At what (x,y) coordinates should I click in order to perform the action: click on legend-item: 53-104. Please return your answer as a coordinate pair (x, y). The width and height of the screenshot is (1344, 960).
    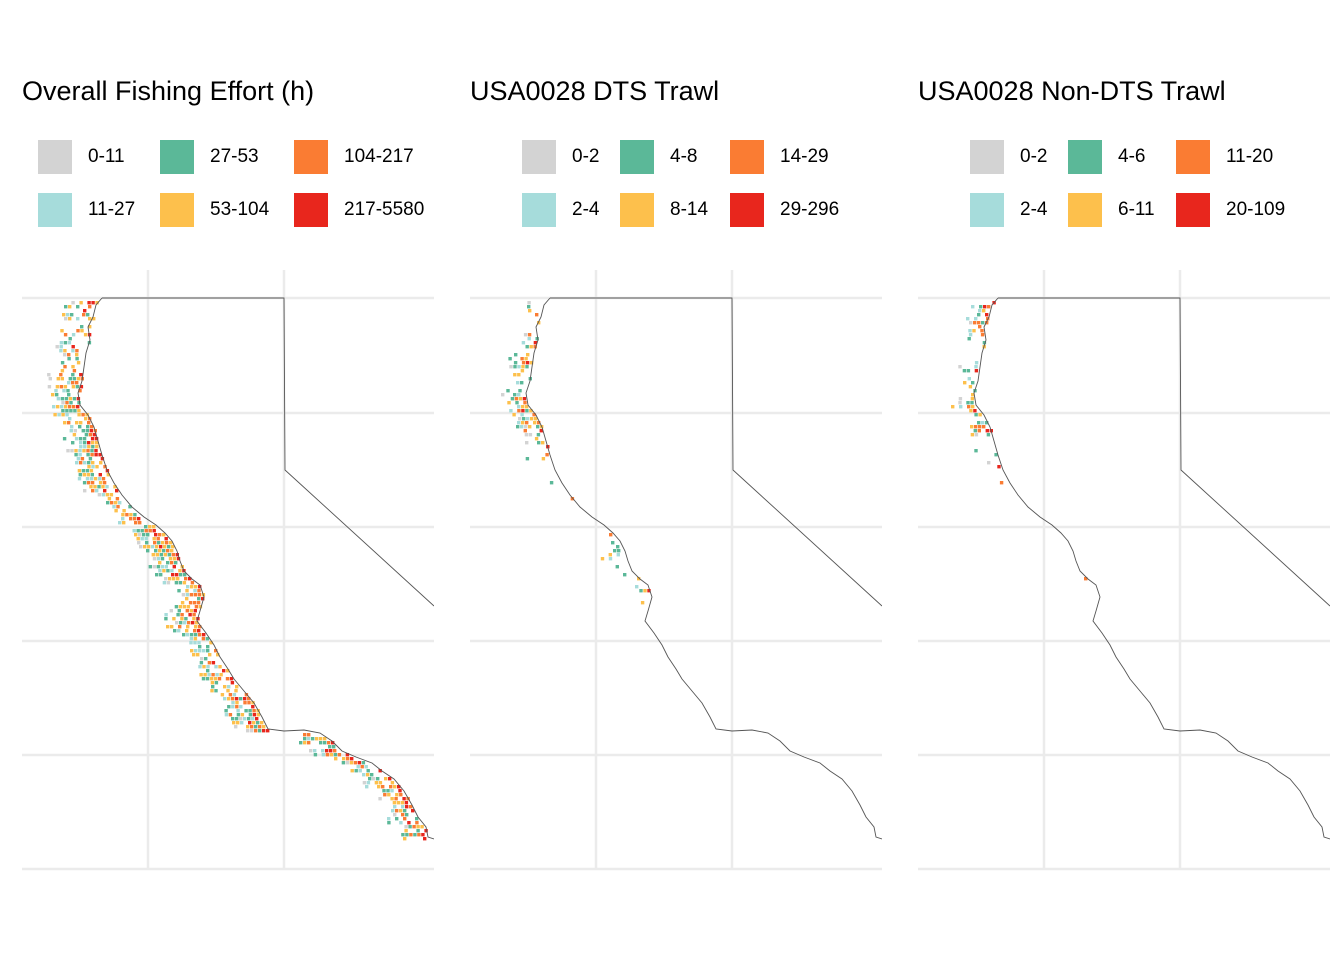
    Looking at the image, I should click on (214, 210).